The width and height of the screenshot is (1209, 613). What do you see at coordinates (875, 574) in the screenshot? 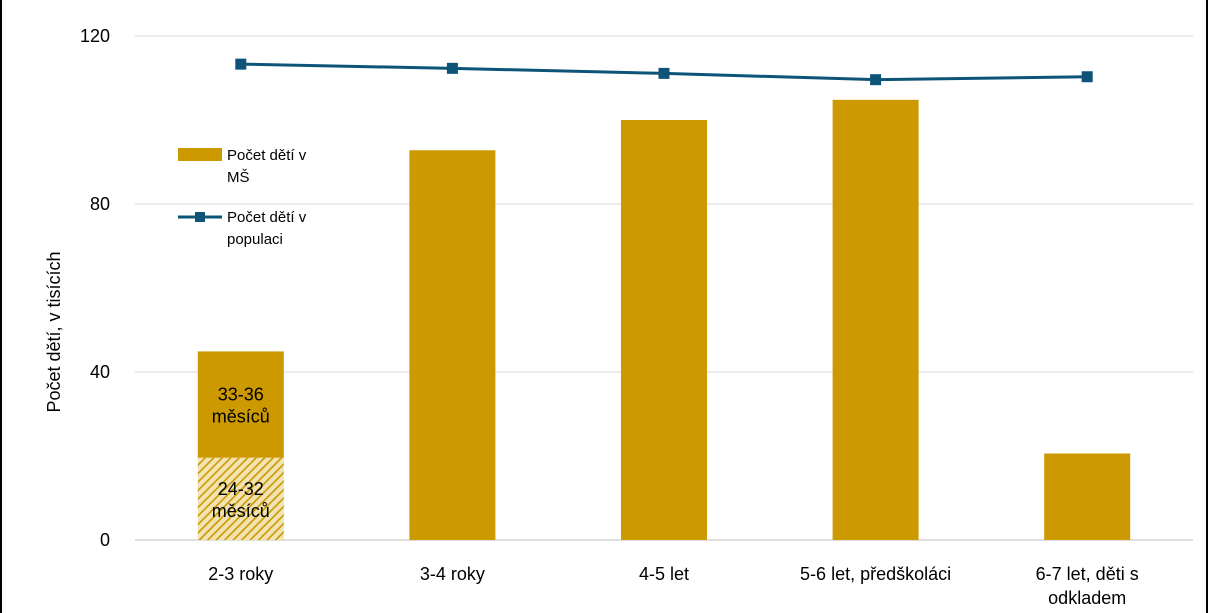
I see `x-tick-label: 5-6 let, předškoláci` at bounding box center [875, 574].